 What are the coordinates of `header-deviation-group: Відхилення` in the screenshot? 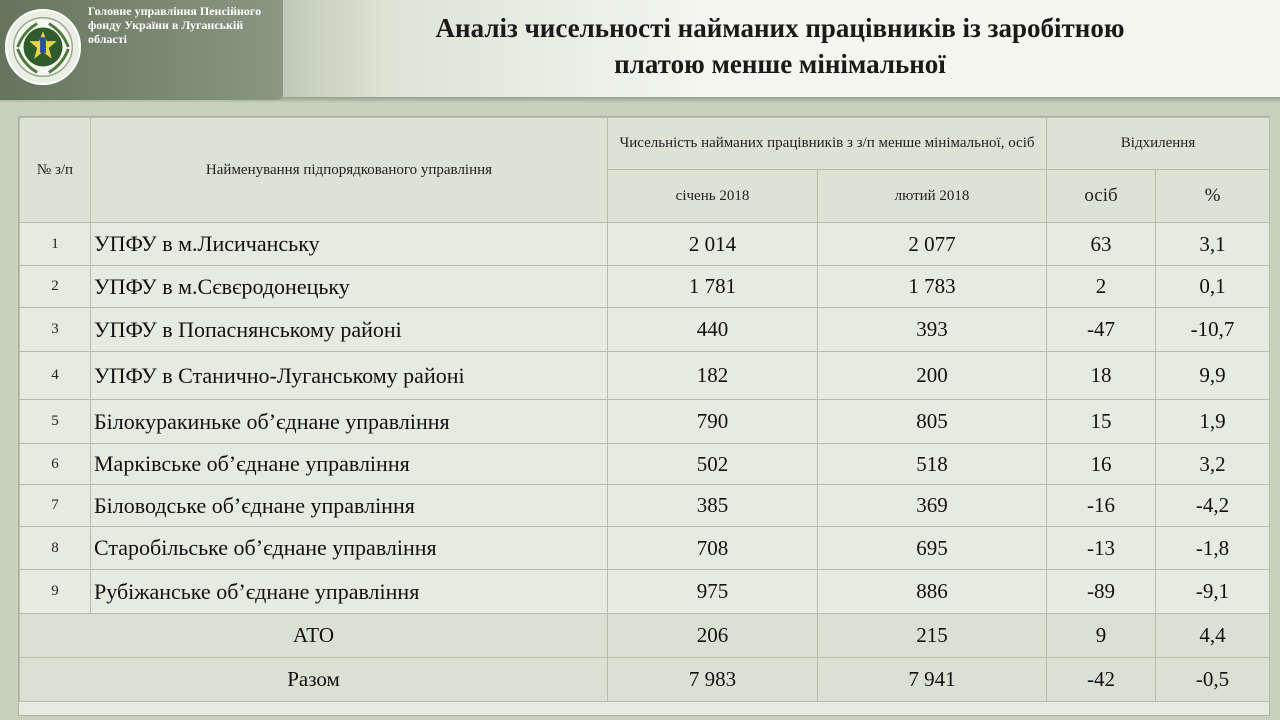 It's located at (1158, 143).